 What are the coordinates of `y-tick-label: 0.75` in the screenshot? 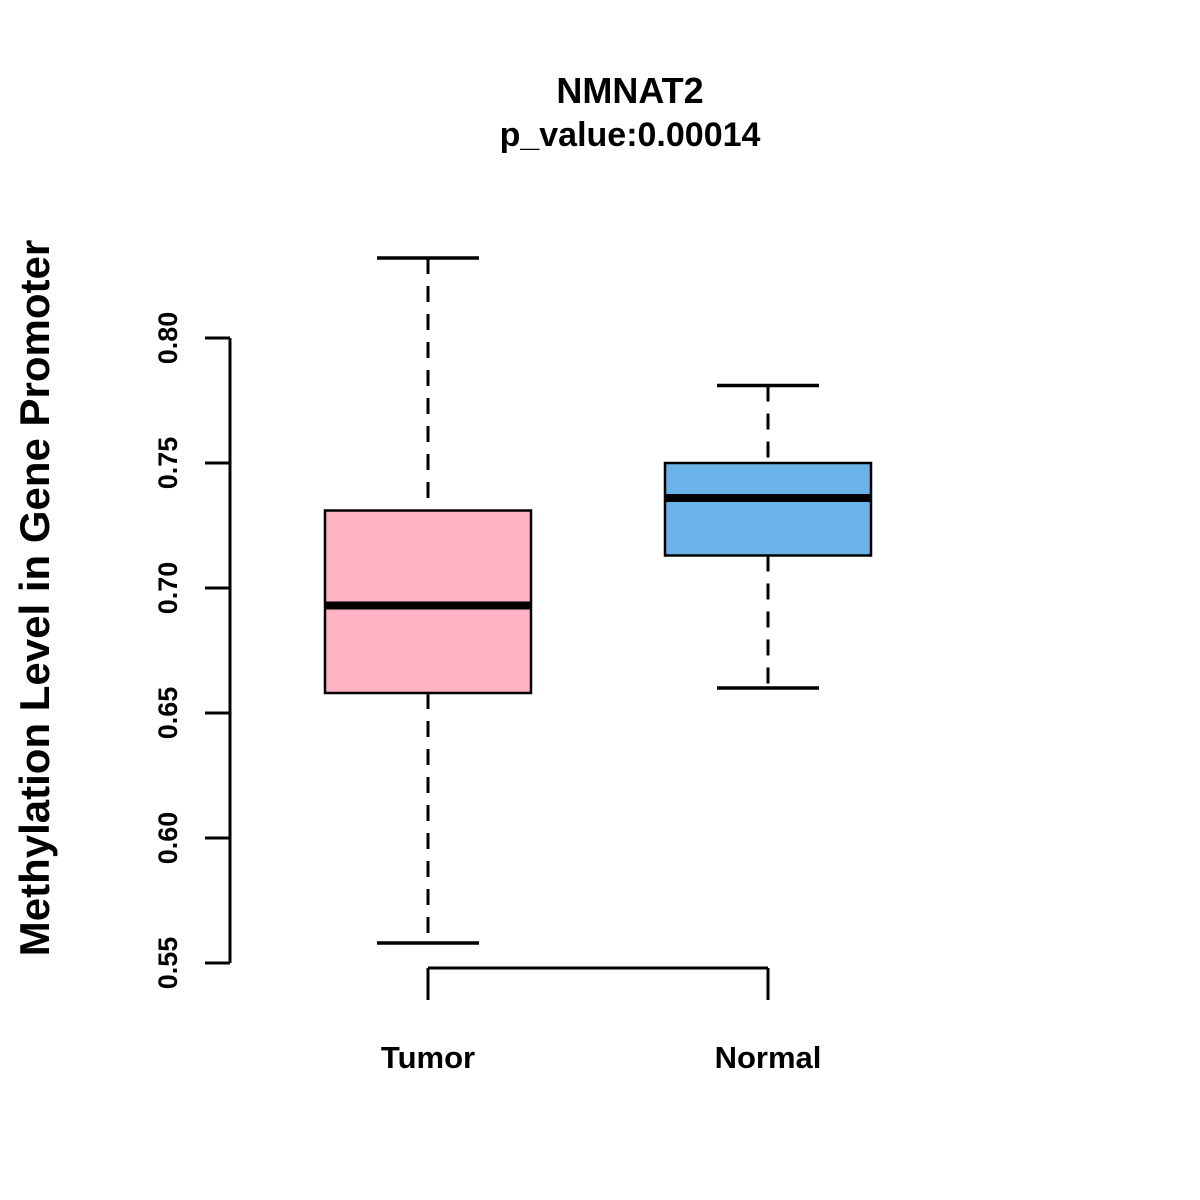 It's located at (168, 463).